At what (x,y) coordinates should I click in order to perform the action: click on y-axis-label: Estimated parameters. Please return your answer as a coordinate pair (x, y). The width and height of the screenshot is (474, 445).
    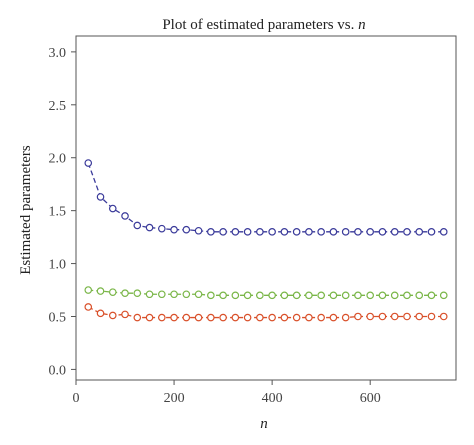
    Looking at the image, I should click on (26, 210).